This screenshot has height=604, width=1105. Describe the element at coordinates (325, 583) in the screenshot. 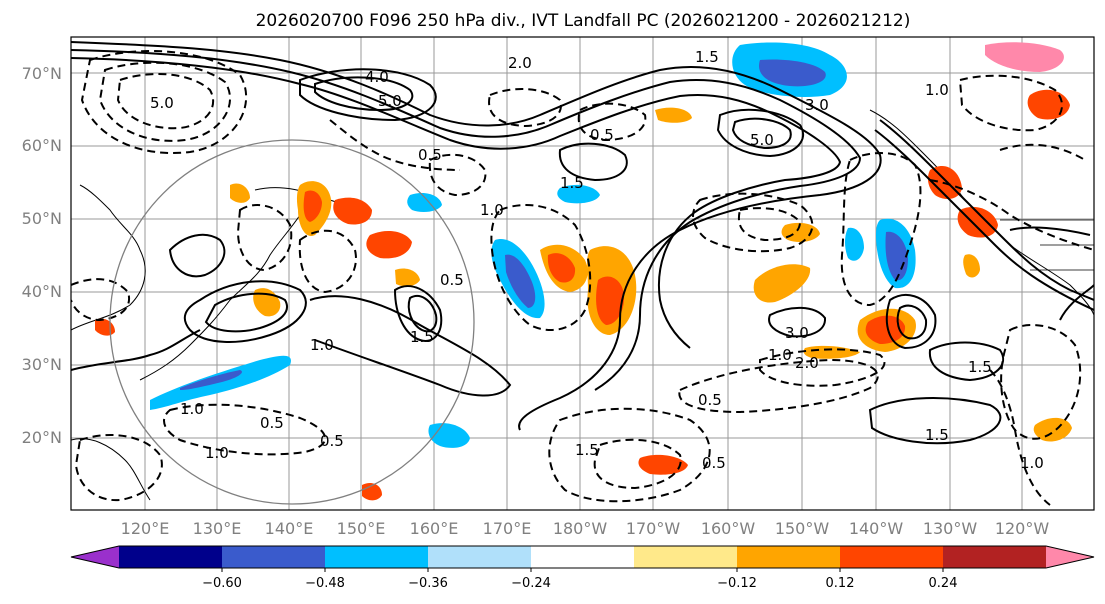

I see `colorbar-tick-label: −0.48` at that location.